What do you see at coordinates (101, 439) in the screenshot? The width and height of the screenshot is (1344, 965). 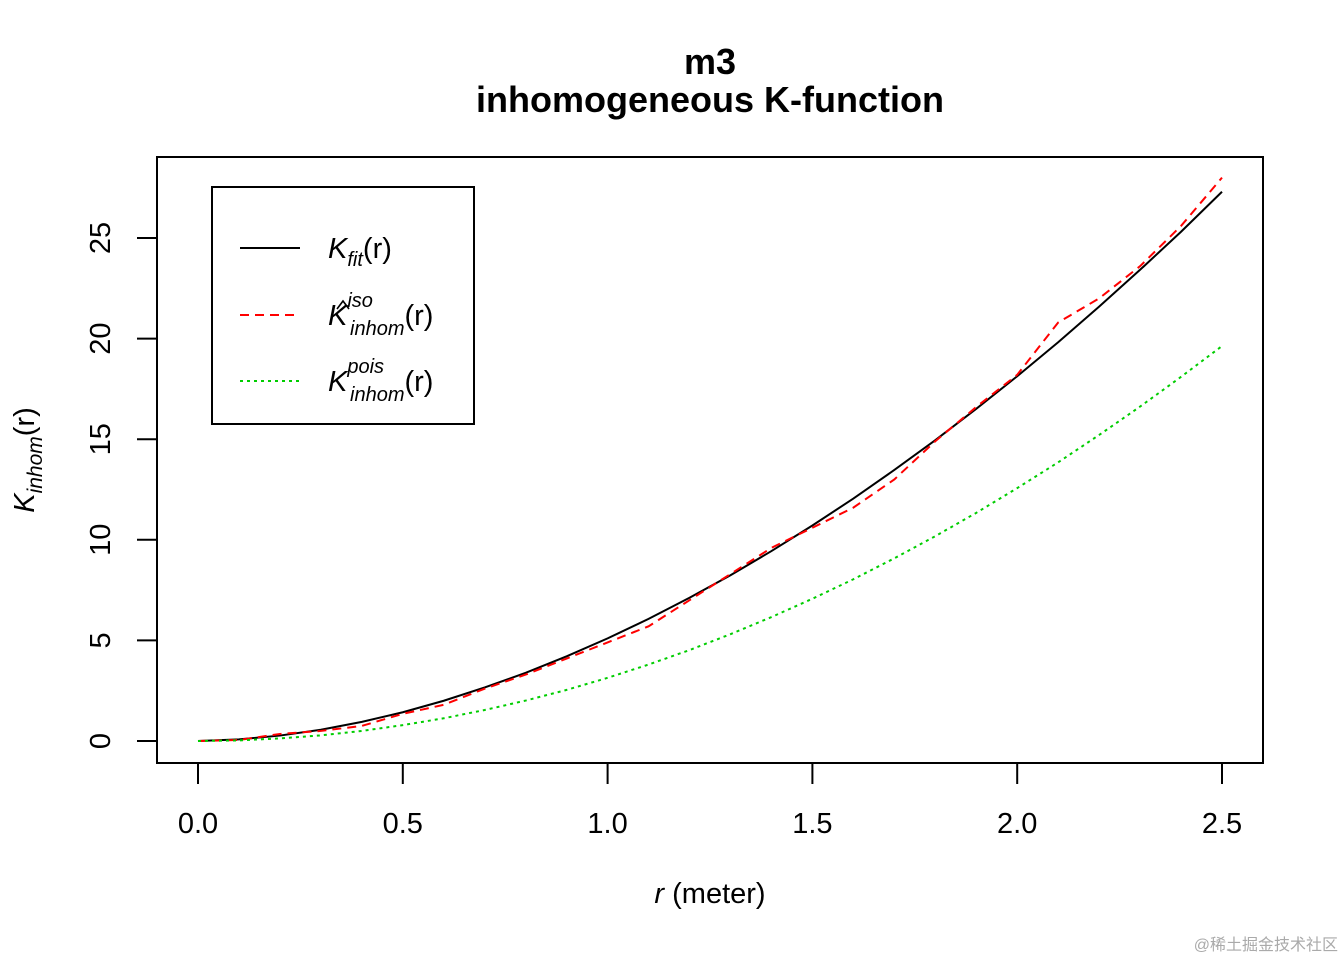 I see `y-tick-label: 15` at bounding box center [101, 439].